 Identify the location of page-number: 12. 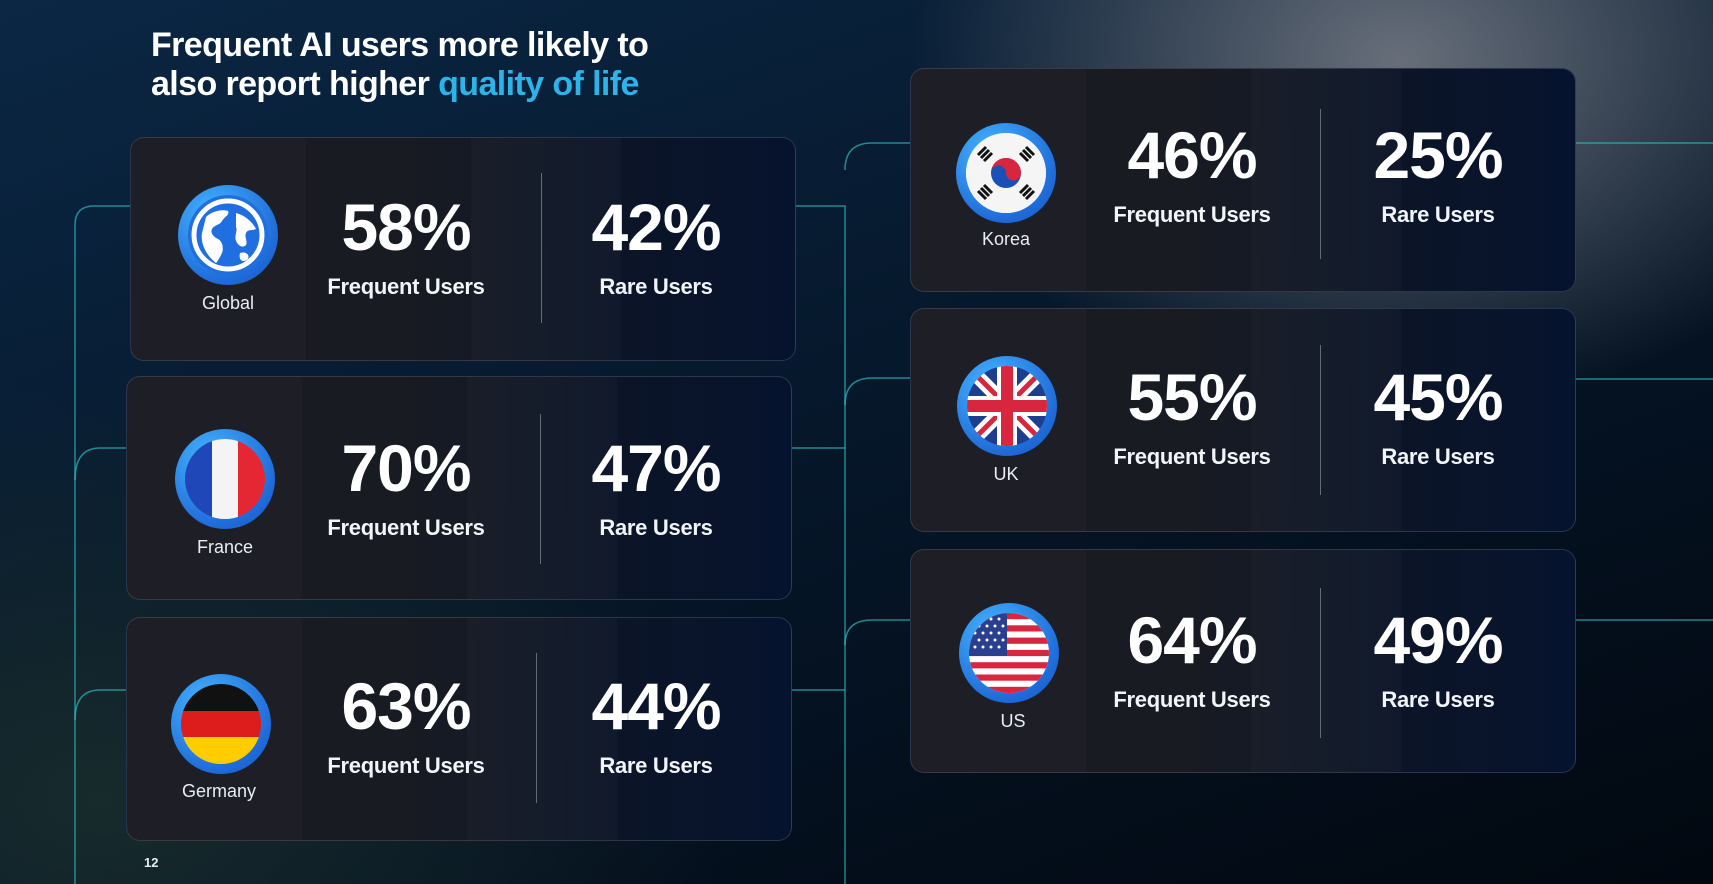
(151, 862).